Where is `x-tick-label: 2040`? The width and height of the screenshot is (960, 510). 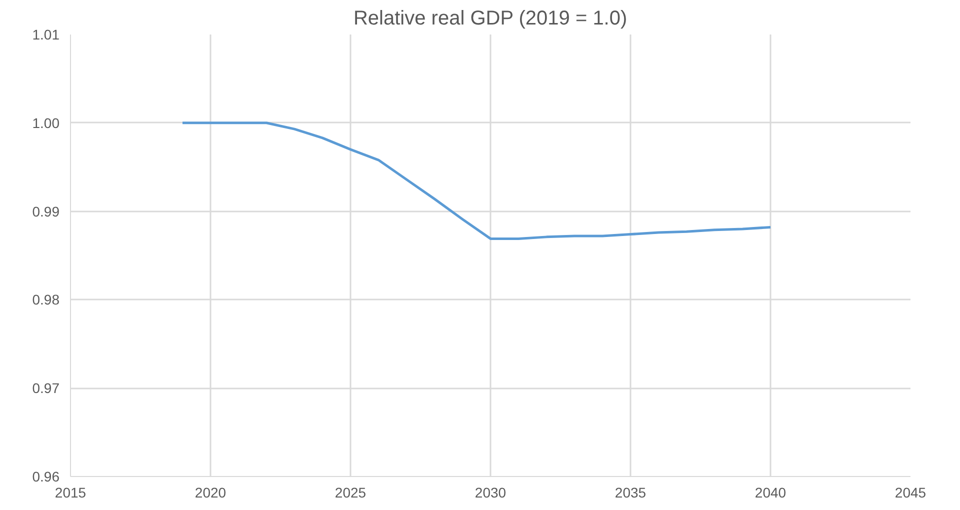 x-tick-label: 2040 is located at coordinates (770, 492).